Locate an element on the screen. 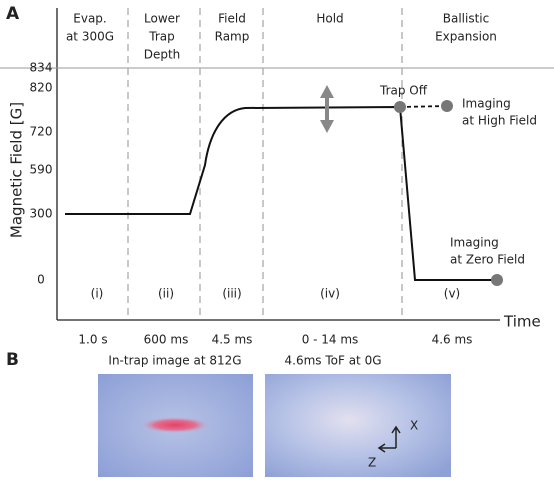 The height and width of the screenshot is (481, 554). phase-title: Lower is located at coordinates (162, 19).